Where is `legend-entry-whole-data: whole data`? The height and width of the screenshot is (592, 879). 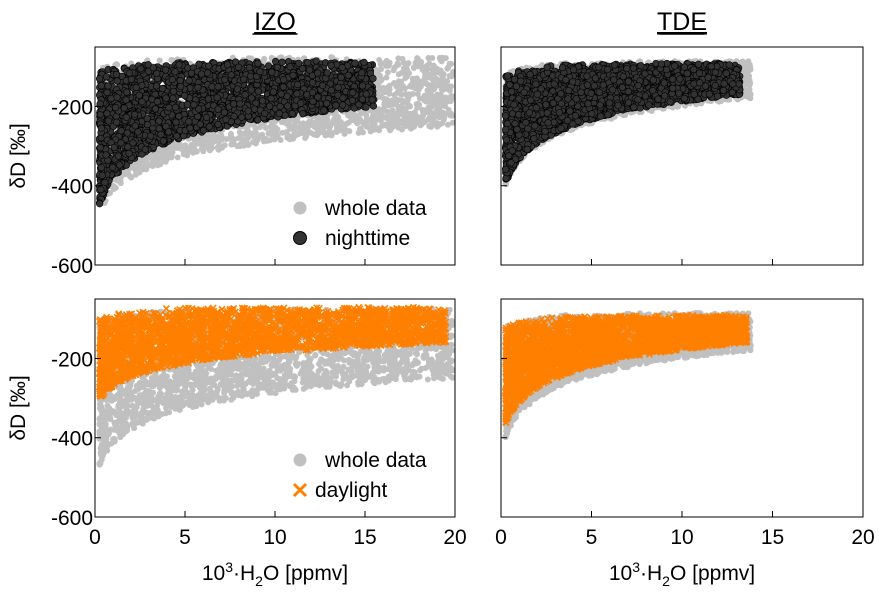
legend-entry-whole-data: whole data is located at coordinates (360, 208).